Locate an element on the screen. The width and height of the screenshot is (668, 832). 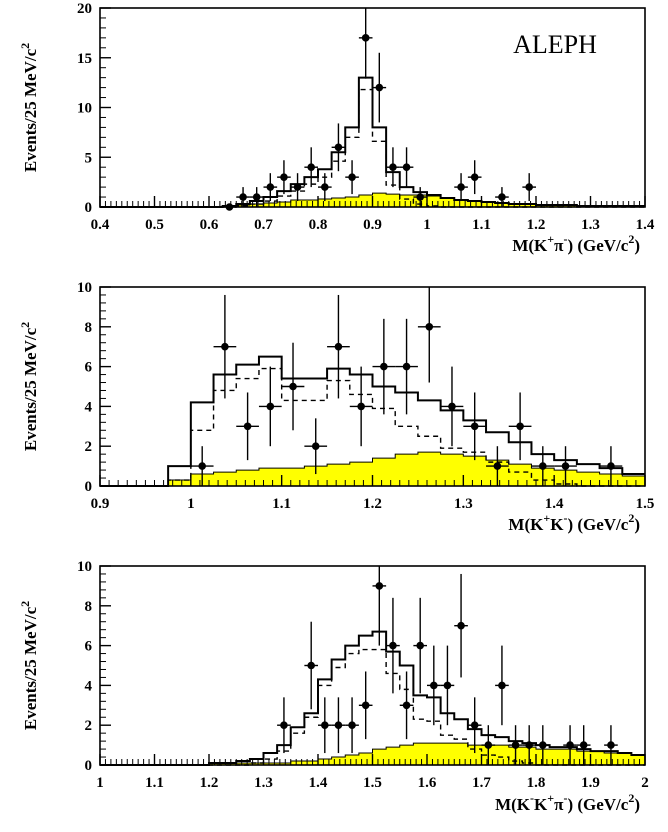
x-axis-title: M(K-K+π-) (GeV/c2) is located at coordinates (567, 802).